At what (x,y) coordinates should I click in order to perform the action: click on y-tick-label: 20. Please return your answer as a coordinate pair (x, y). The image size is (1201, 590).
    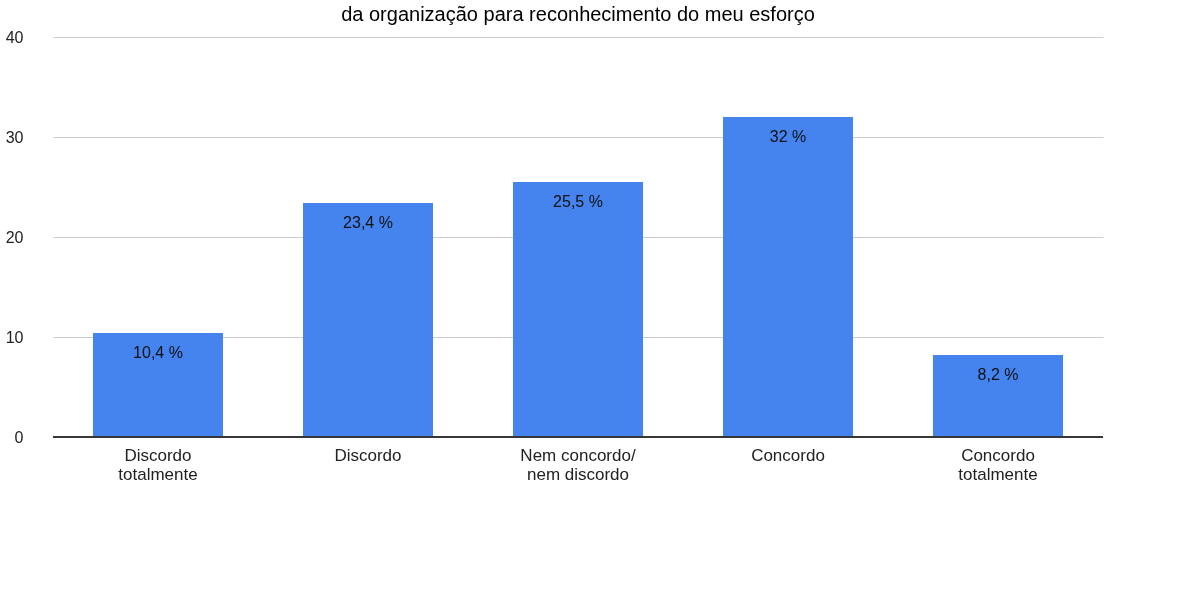
    Looking at the image, I should click on (14, 237).